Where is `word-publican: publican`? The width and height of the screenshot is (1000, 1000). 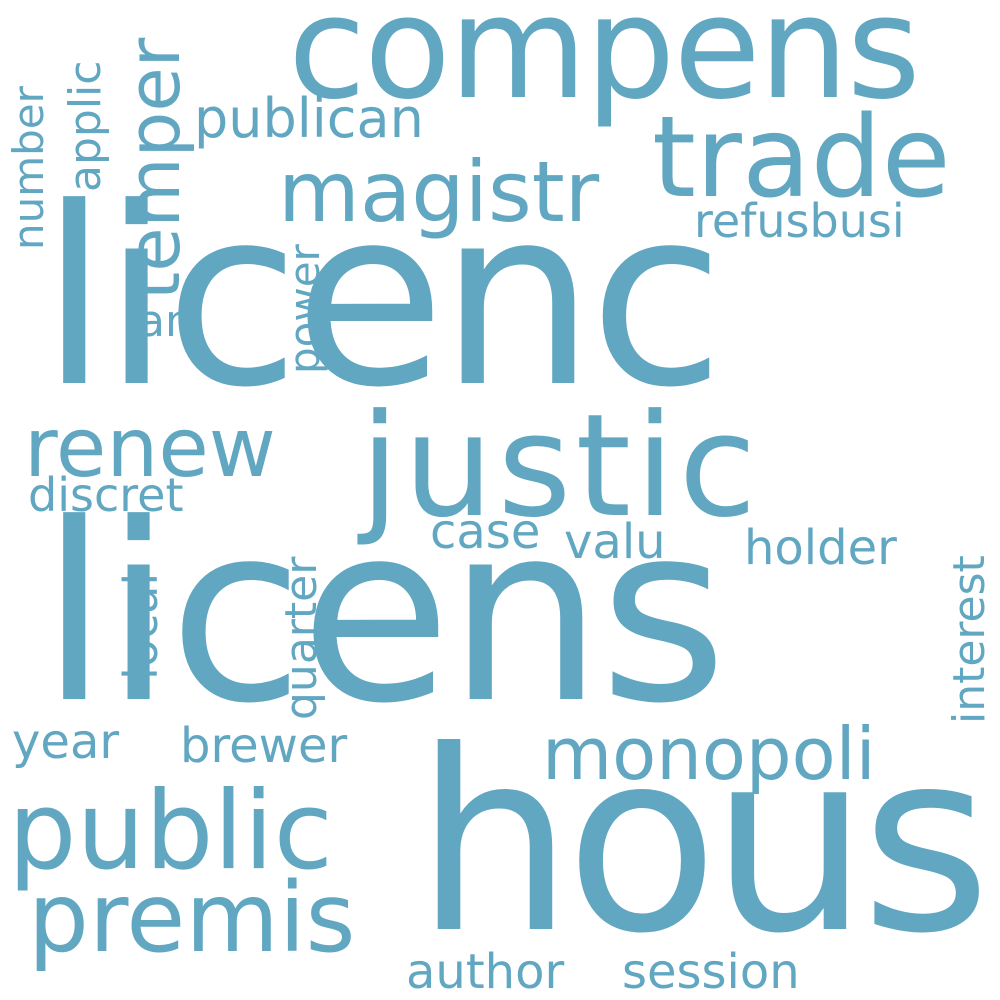
word-publican: publican is located at coordinates (309, 119).